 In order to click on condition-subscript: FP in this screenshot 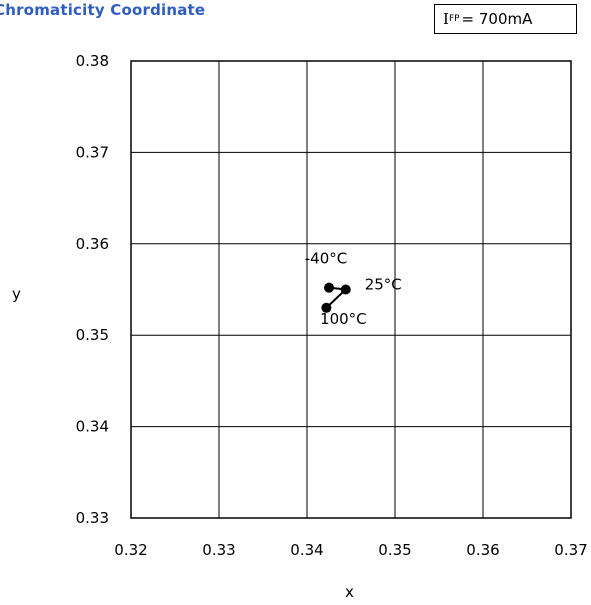, I will do `click(454, 19)`.